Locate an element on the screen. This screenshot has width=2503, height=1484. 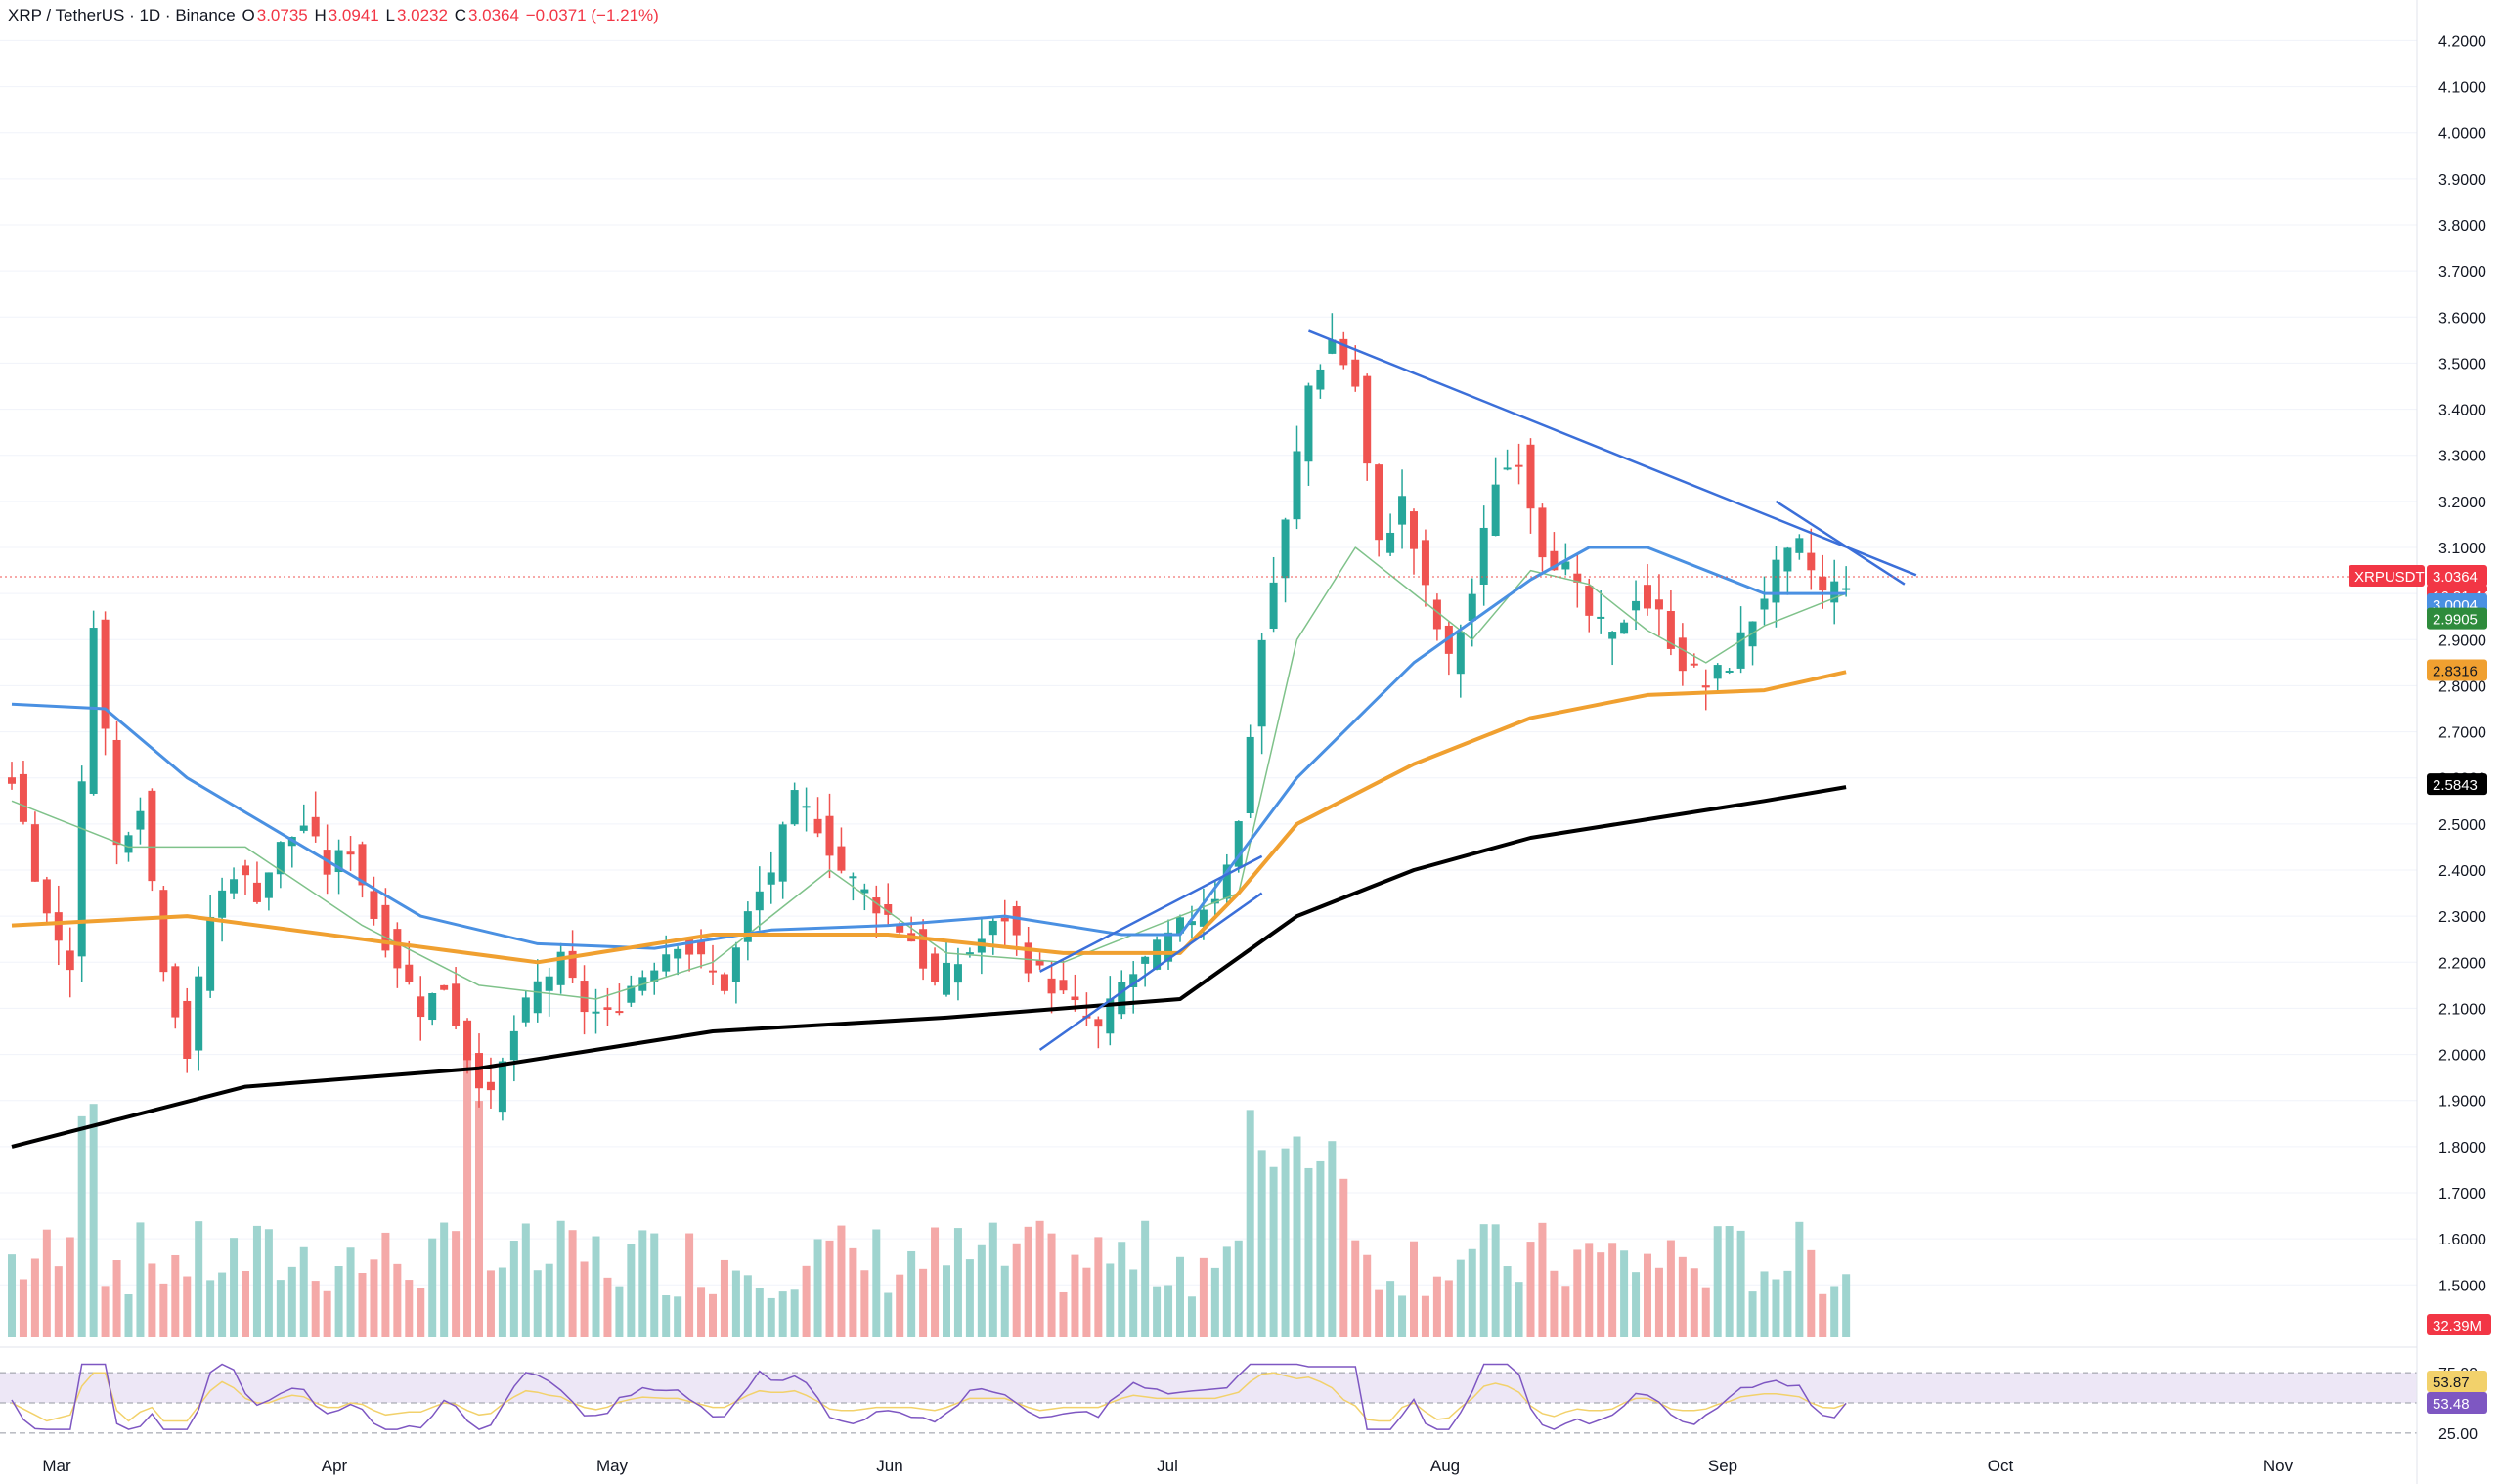
x-tick-label: Mar is located at coordinates (56, 1466).